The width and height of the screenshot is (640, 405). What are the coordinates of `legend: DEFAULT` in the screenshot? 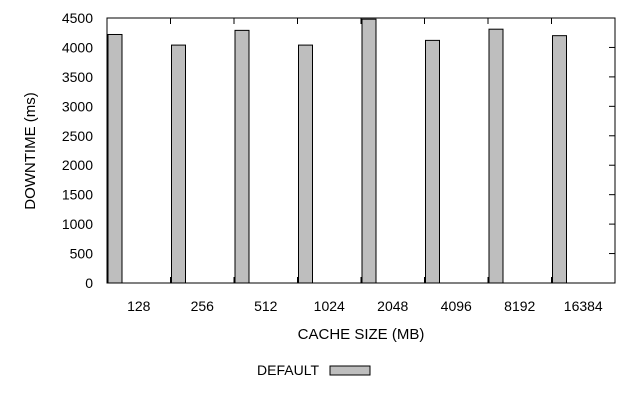 It's located at (314, 370).